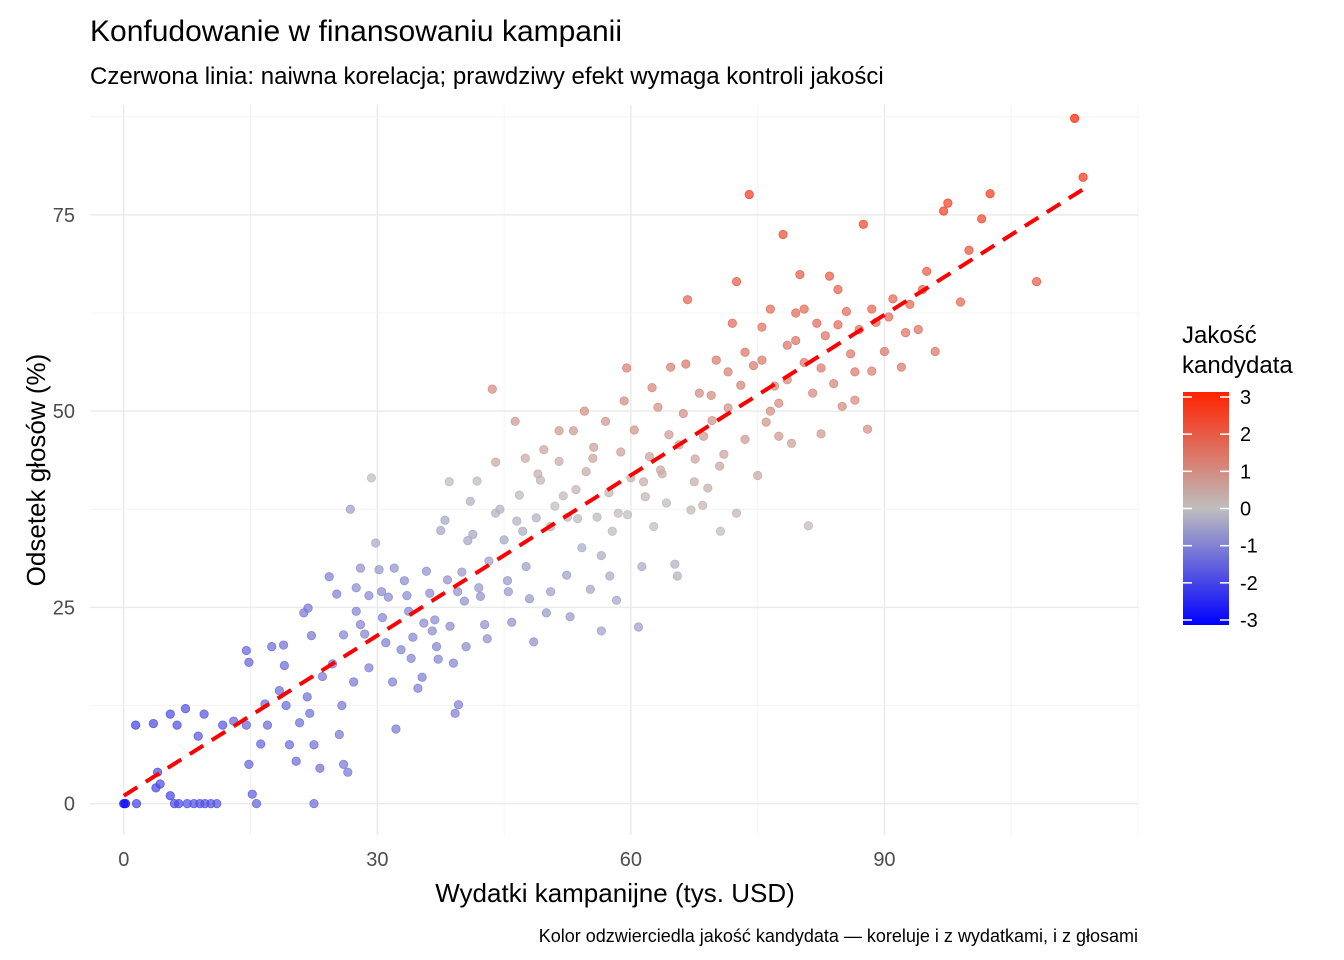 This screenshot has width=1344, height=960. Describe the element at coordinates (377, 860) in the screenshot. I see `x-tick-label: 30` at that location.